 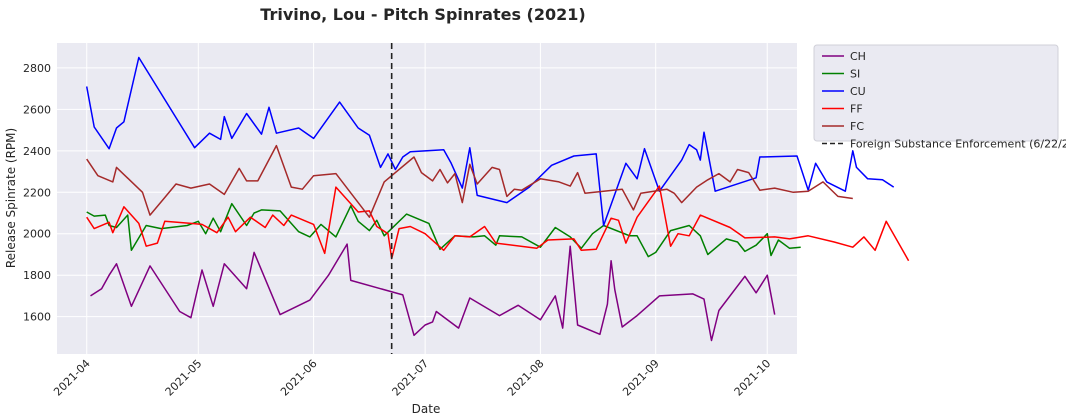 I want to click on x-tick-label: 2021-09, so click(x=641, y=378).